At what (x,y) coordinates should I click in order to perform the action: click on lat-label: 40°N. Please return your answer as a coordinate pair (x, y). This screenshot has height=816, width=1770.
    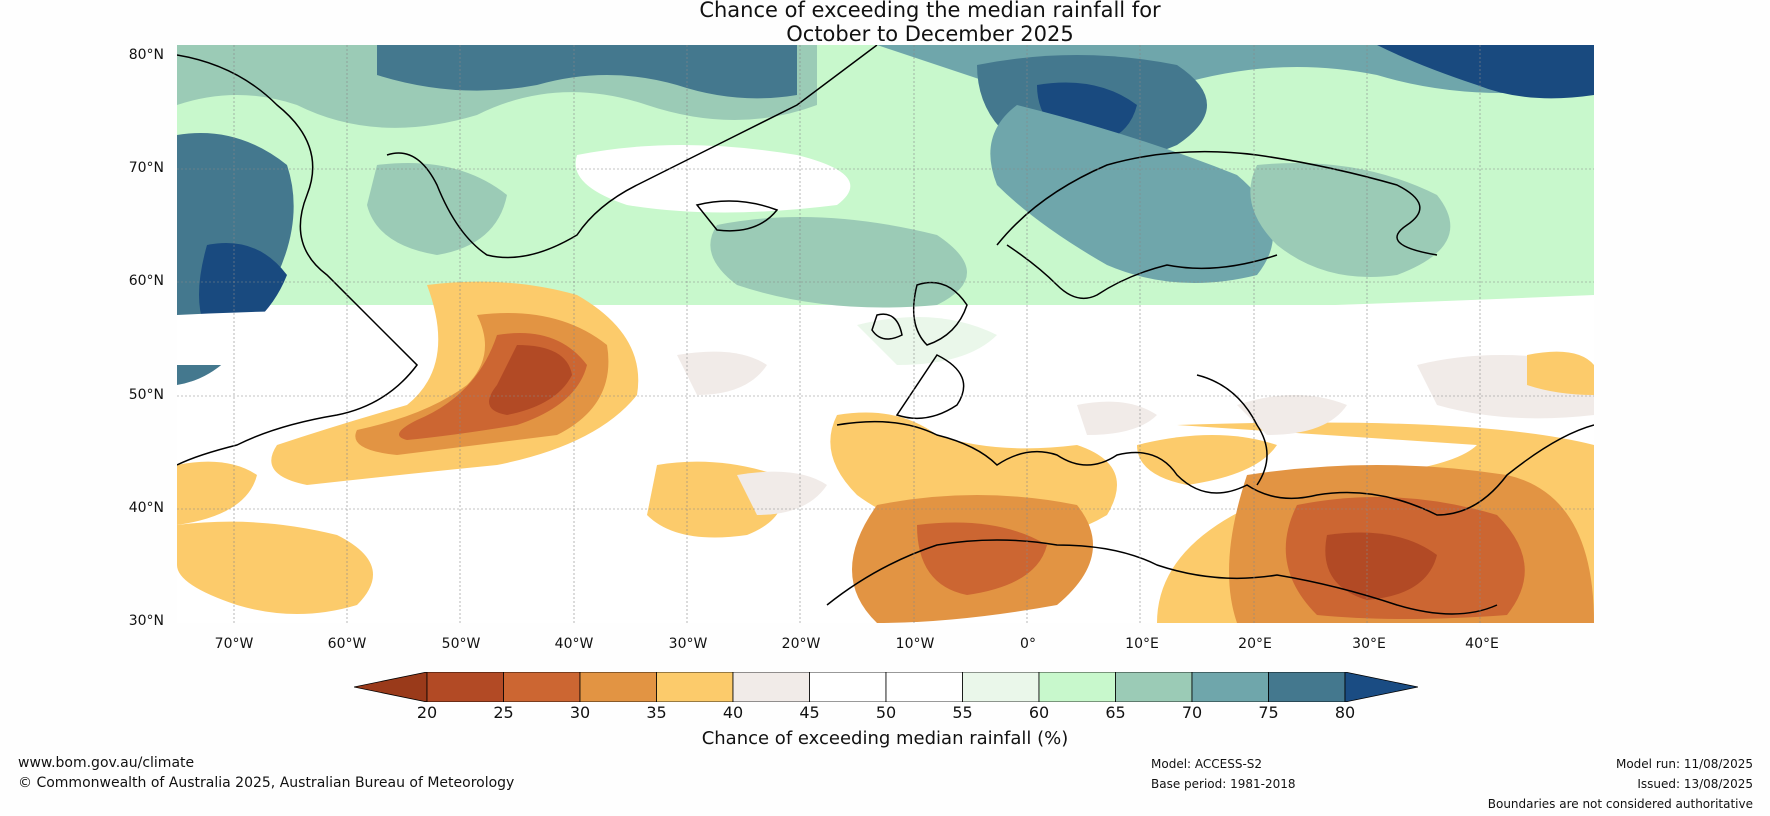
    Looking at the image, I should click on (146, 508).